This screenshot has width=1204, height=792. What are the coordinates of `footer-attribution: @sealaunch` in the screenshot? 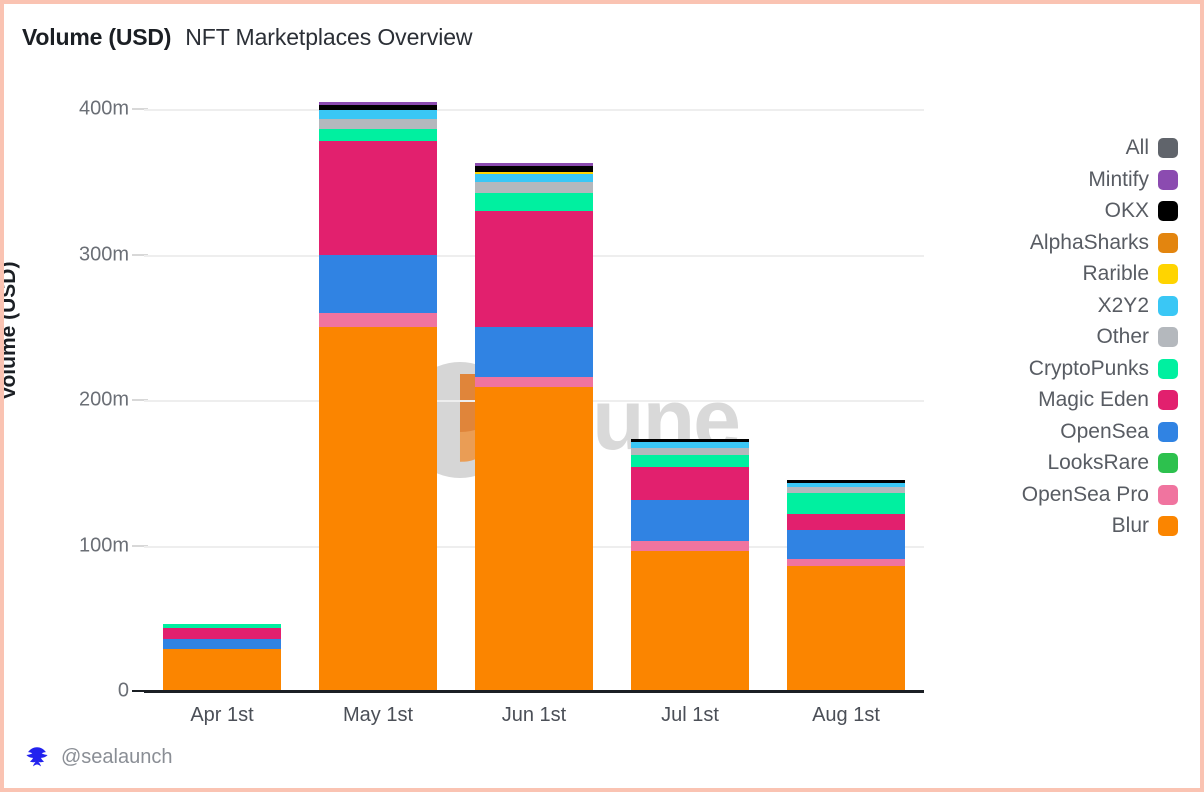 It's located at (98, 757).